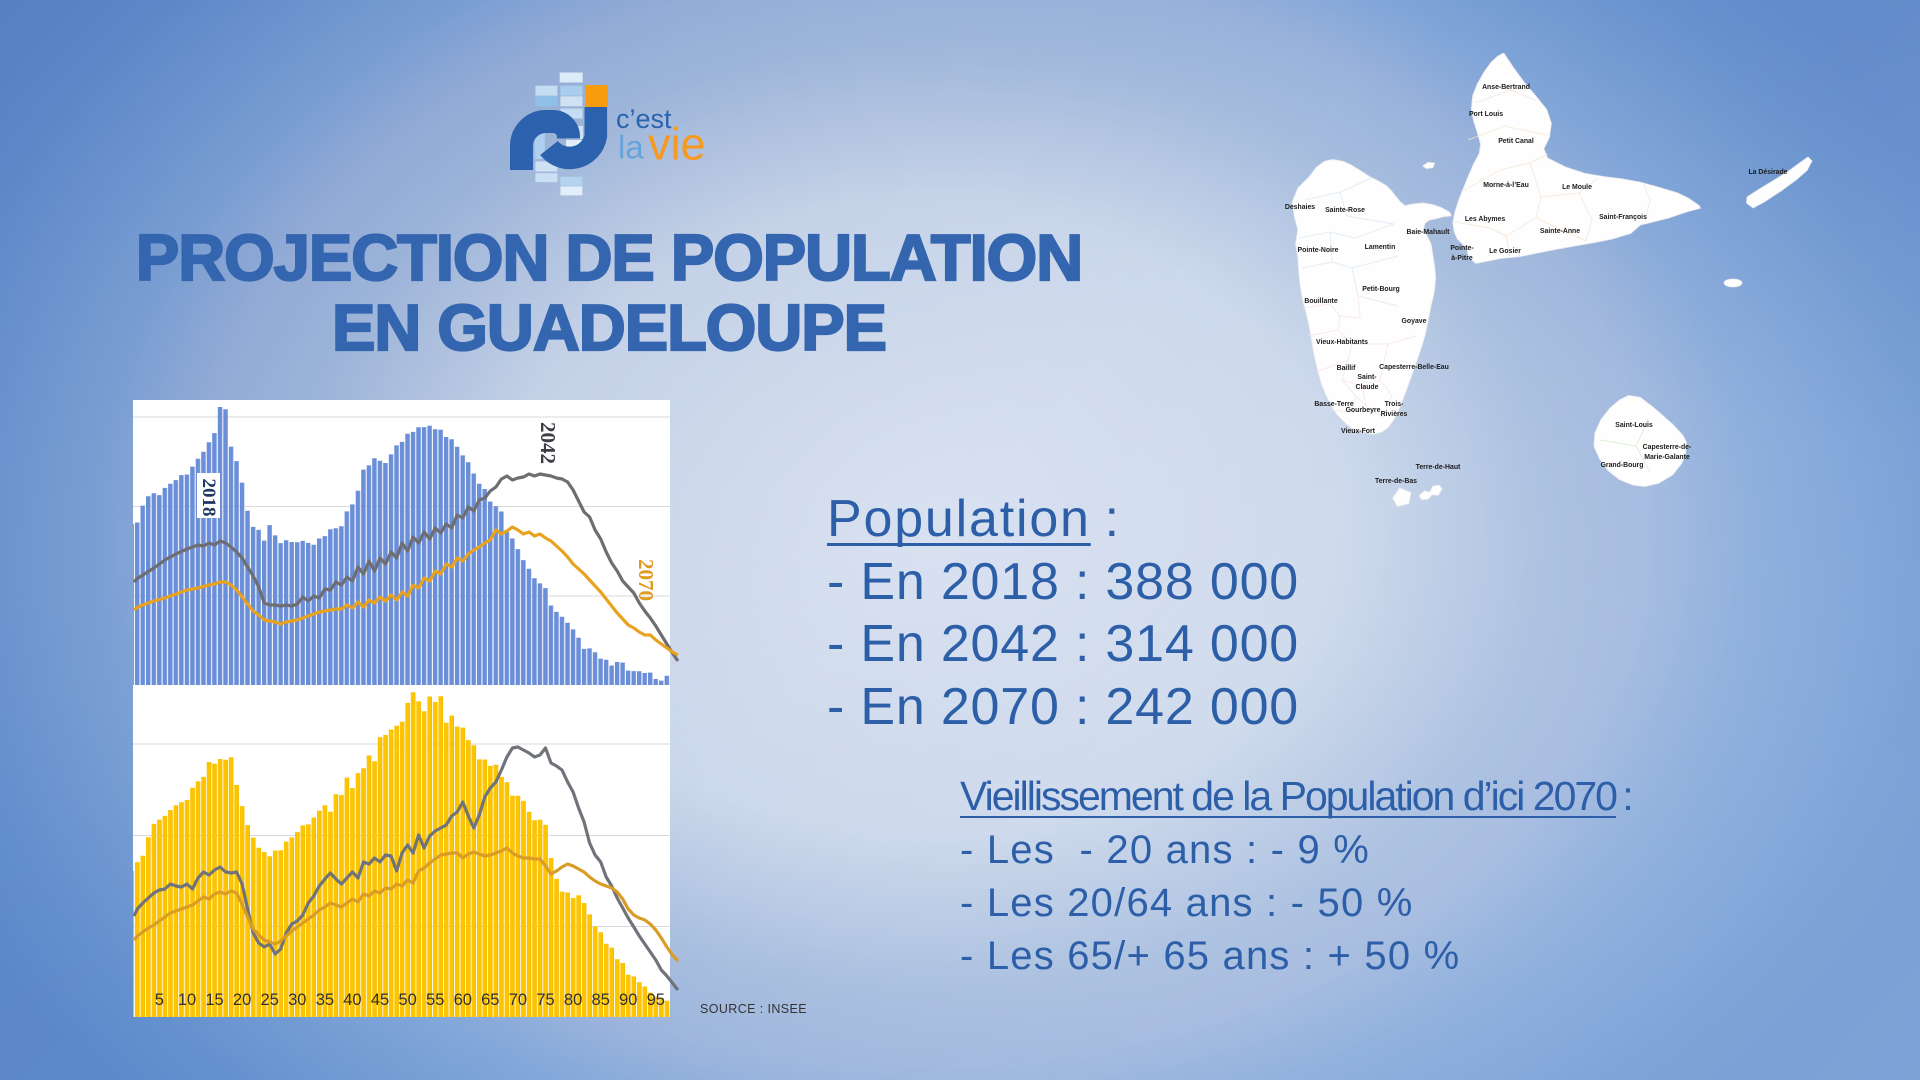  I want to click on svg-text: Grand-Bourg, so click(1622, 465).